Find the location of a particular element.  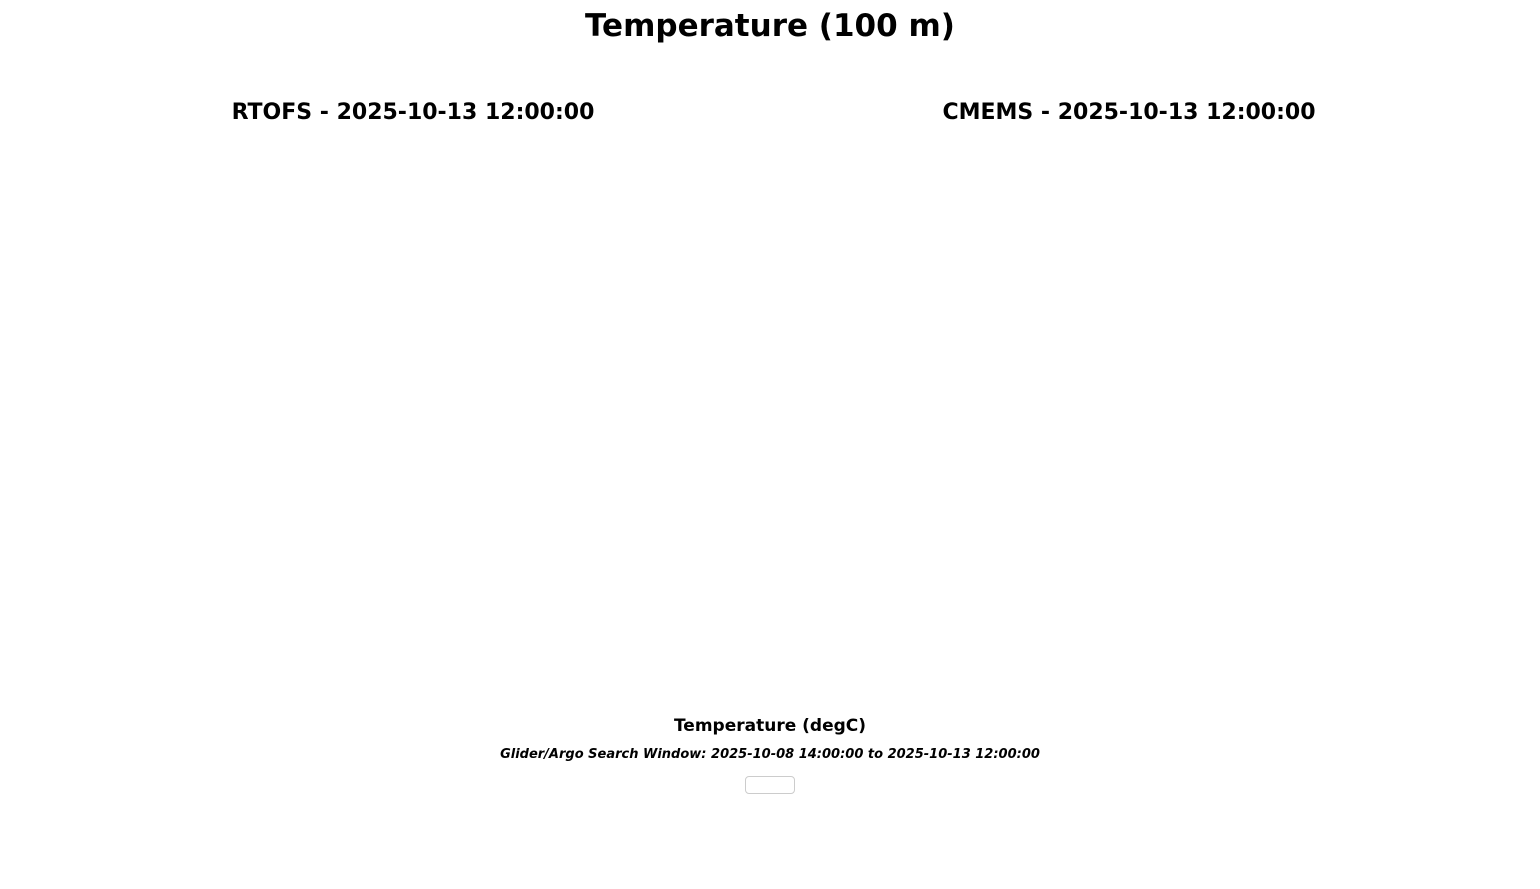

colorbar-label: Temperature (degC) is located at coordinates (770, 726).